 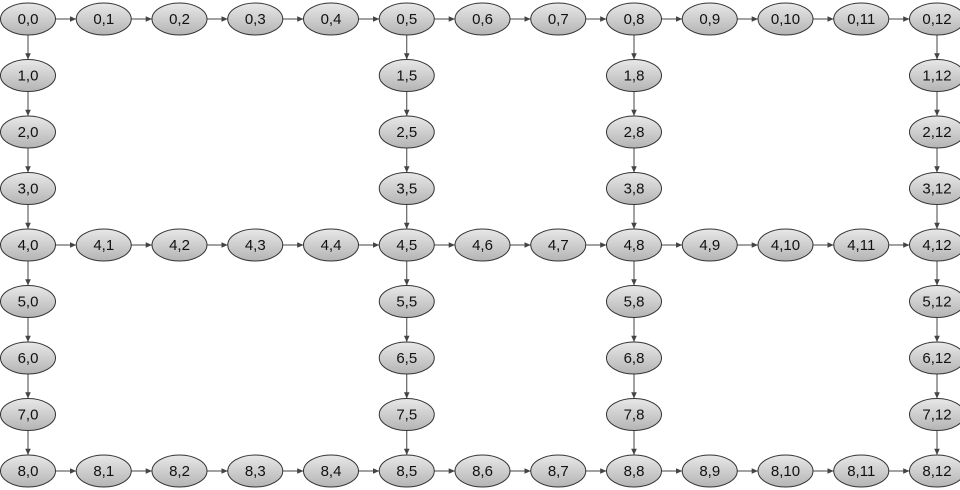 I want to click on node-label: 4,4, so click(x=331, y=245).